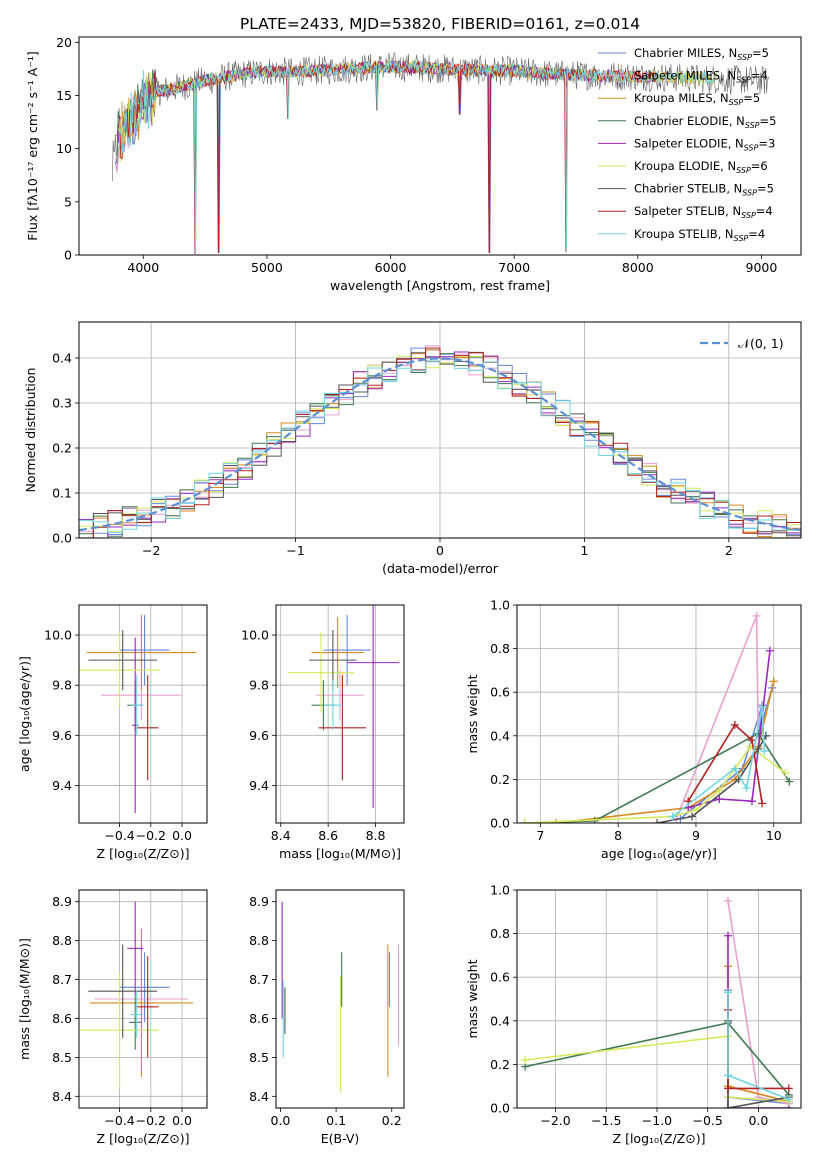 This screenshot has width=819, height=1170. I want to click on x-tick-label: 9, so click(696, 835).